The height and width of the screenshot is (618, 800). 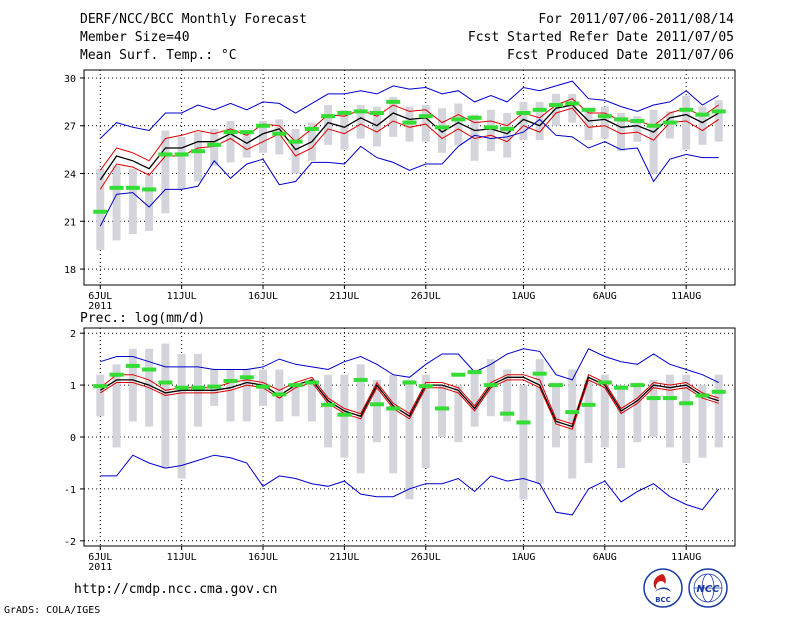 I want to click on x-tick-label: 11AUG, so click(x=686, y=557).